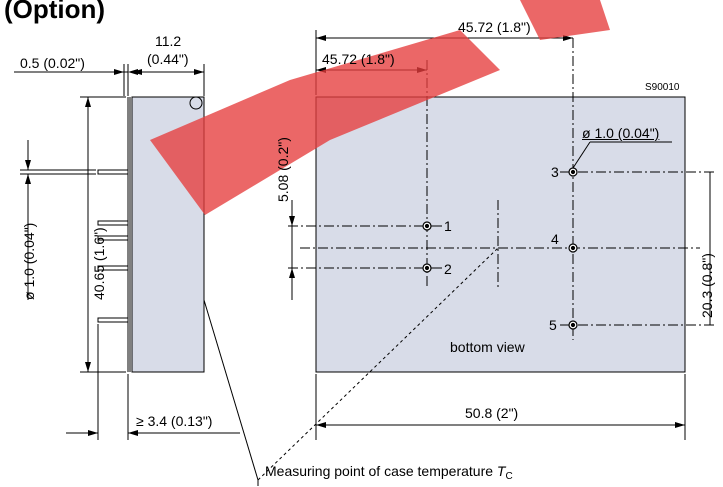 Image resolution: width=723 pixels, height=487 pixels. What do you see at coordinates (168, 41) in the screenshot?
I see `depth-value-dim: 11.2` at bounding box center [168, 41].